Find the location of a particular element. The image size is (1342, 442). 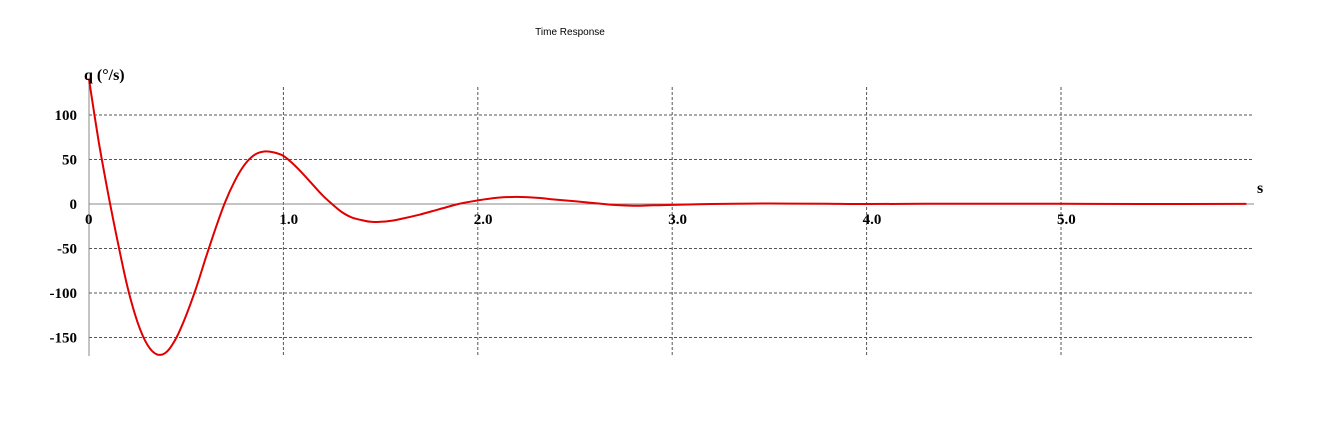

x-axis-label: s is located at coordinates (1260, 188).